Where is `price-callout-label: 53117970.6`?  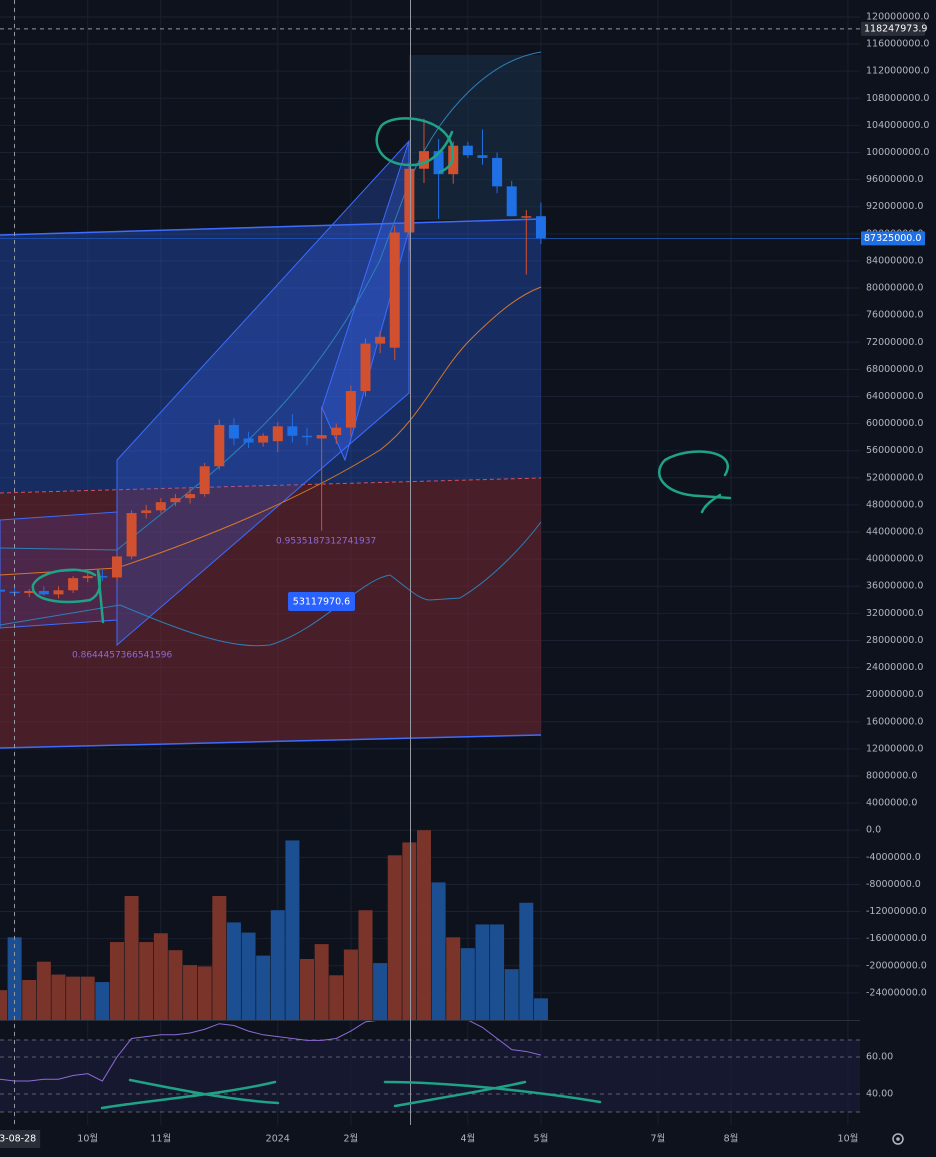
price-callout-label: 53117970.6 is located at coordinates (321, 602).